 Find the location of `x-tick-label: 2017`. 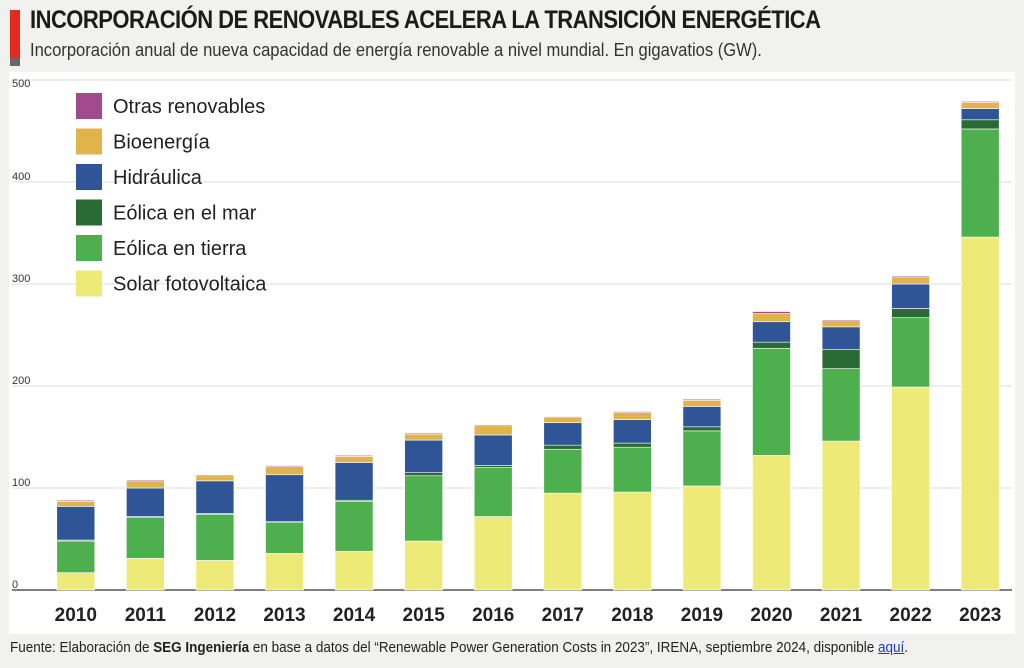

x-tick-label: 2017 is located at coordinates (563, 615).